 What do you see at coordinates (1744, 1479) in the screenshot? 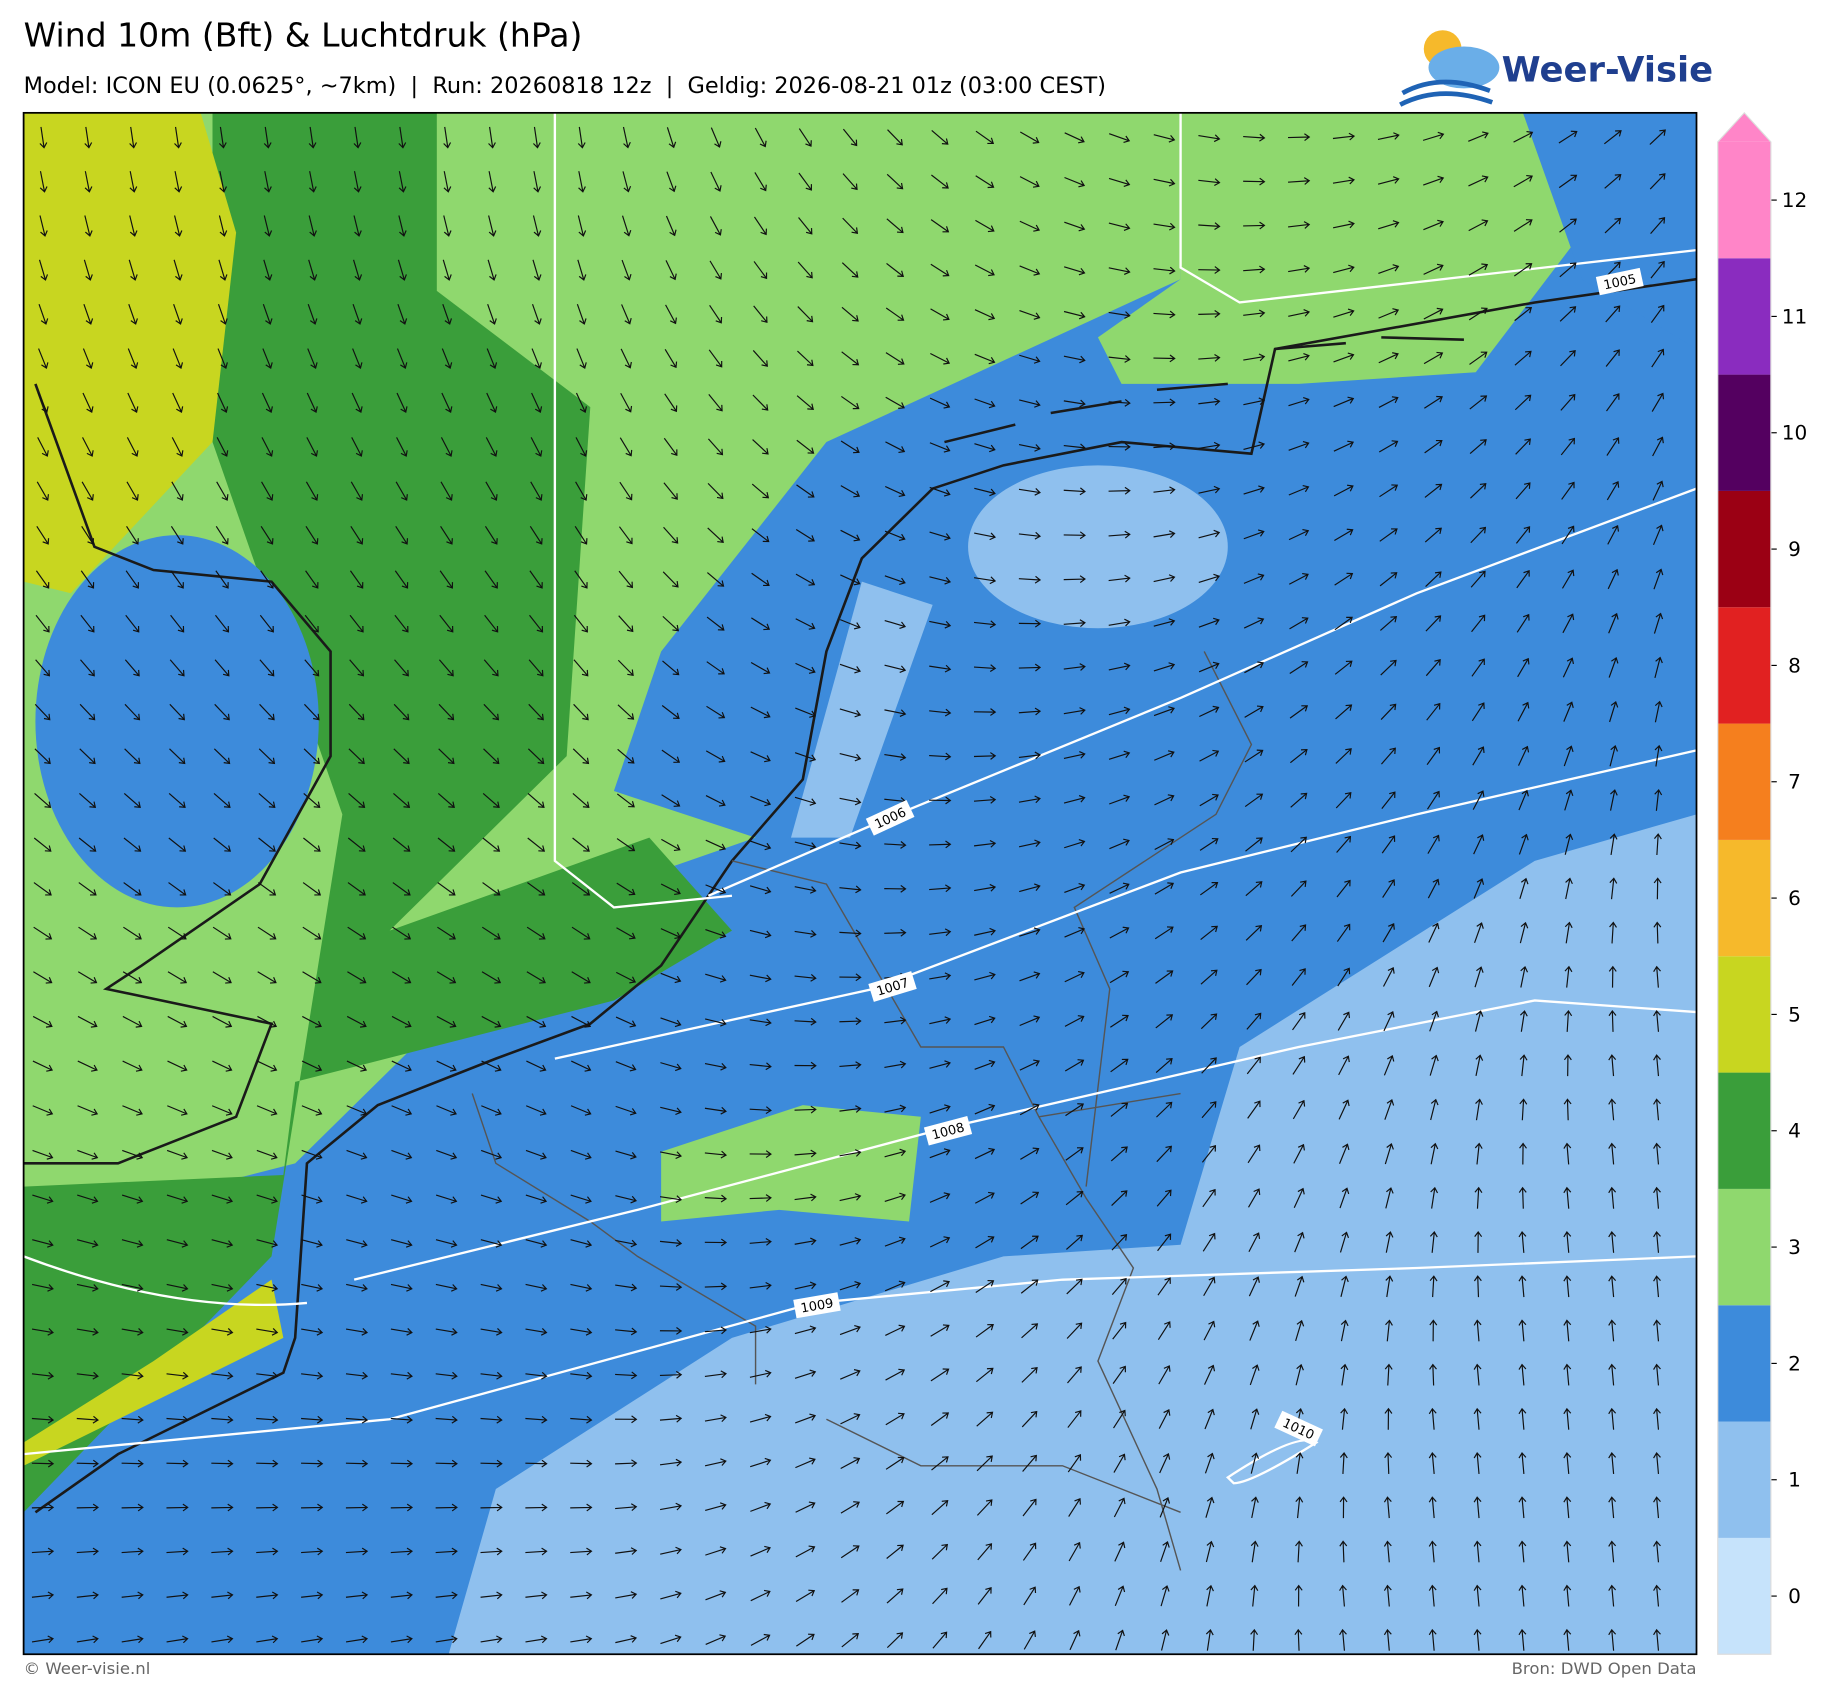
I see `colorbar-segment` at bounding box center [1744, 1479].